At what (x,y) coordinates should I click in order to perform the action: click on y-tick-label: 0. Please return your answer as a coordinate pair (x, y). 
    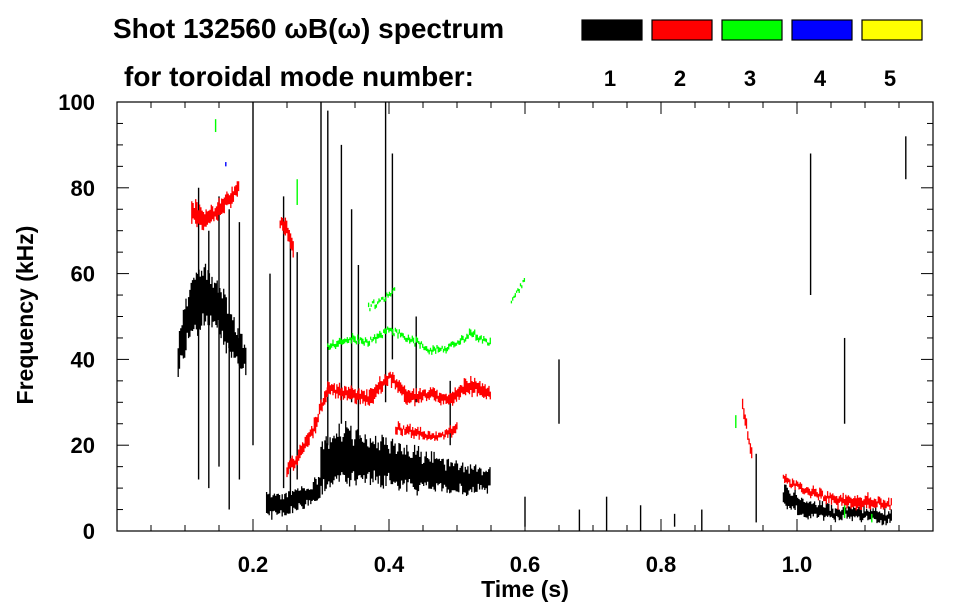
    Looking at the image, I should click on (89, 531).